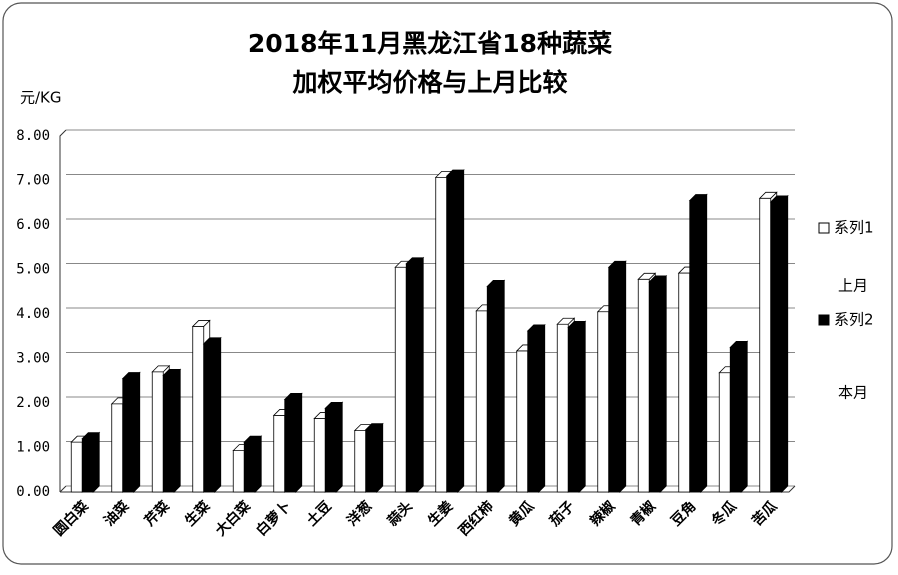 The height and width of the screenshot is (575, 898). Describe the element at coordinates (853, 286) in the screenshot. I see `legend-note: 上月` at that location.